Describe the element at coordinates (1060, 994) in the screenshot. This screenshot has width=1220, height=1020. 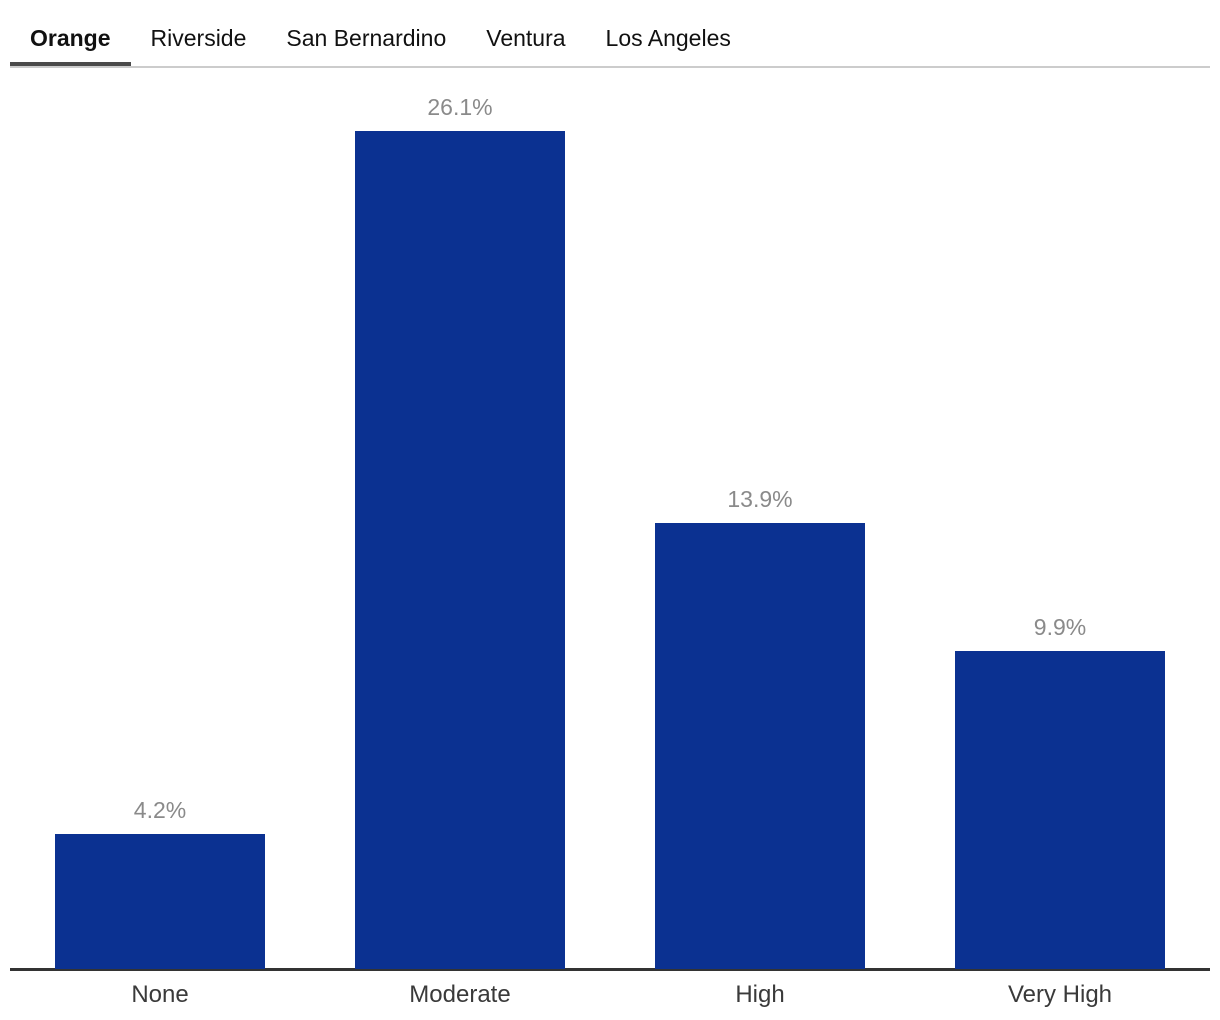
I see `category-label-very-high: Very High` at that location.